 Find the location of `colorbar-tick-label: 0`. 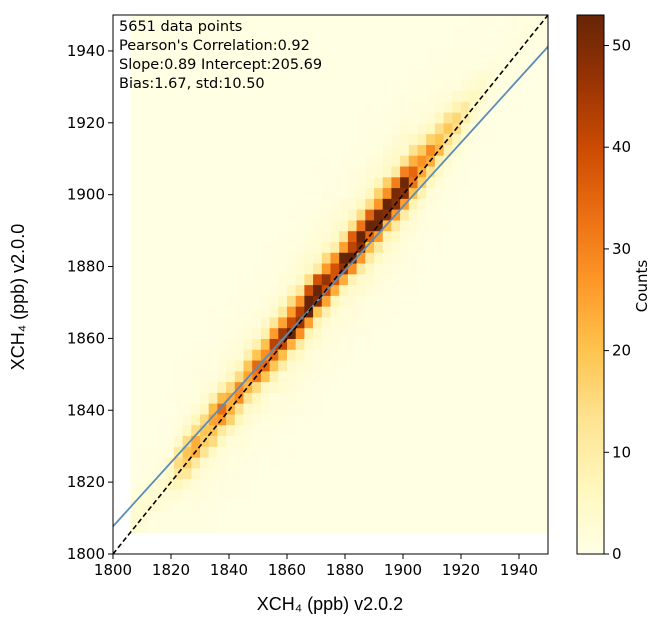

colorbar-tick-label: 0 is located at coordinates (617, 554).